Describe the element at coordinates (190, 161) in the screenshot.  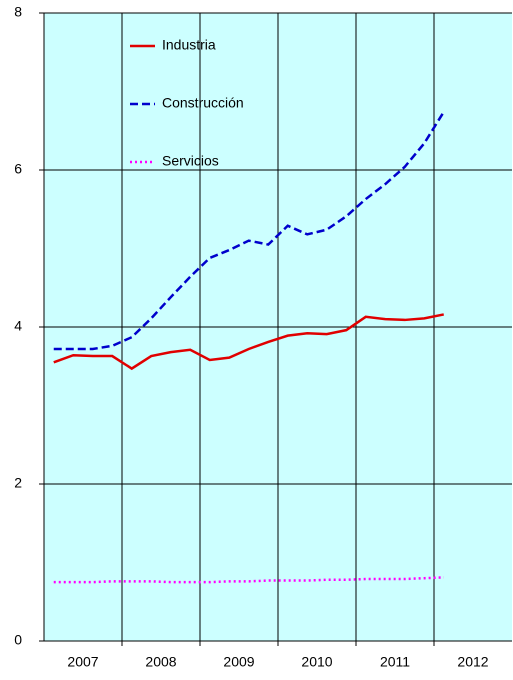
I see `legend-label: Servicios` at that location.